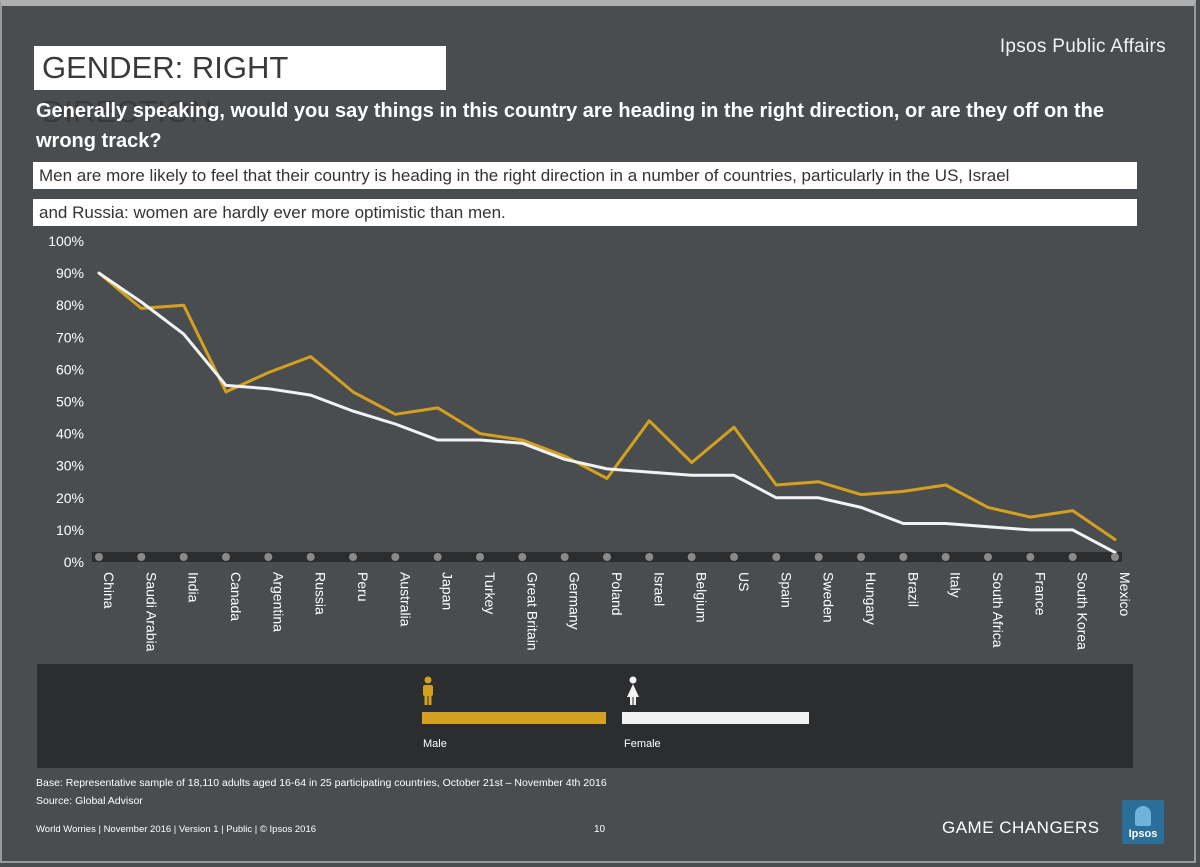 This screenshot has width=1200, height=867. What do you see at coordinates (89, 801) in the screenshot?
I see `source-text: Source: Global Advisor` at bounding box center [89, 801].